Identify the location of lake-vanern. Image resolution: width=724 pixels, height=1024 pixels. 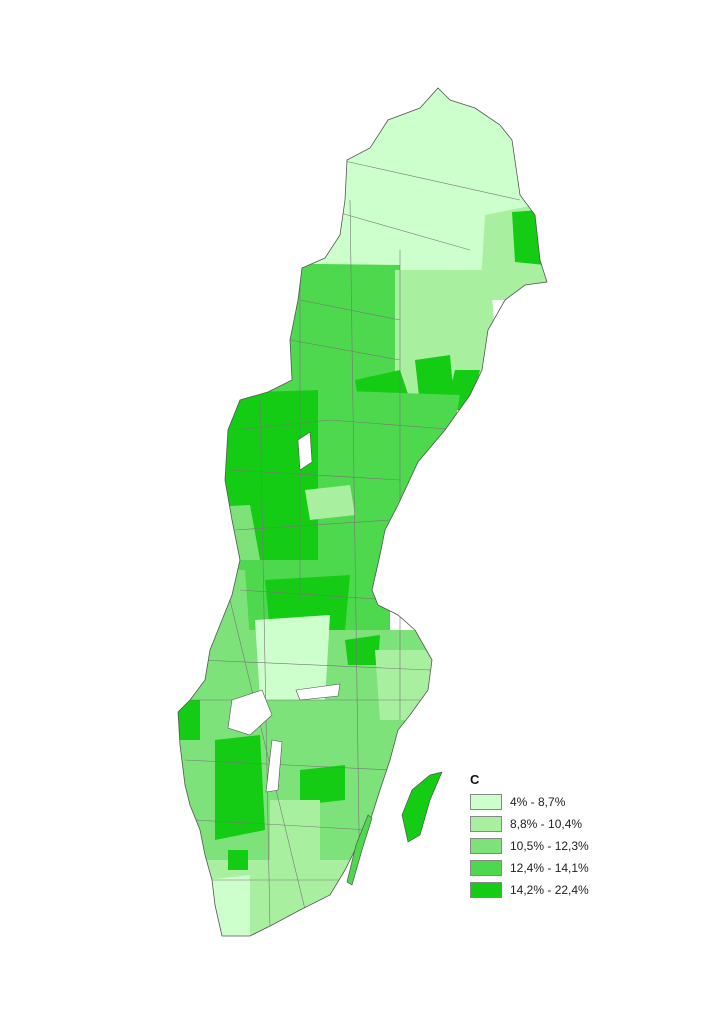
(250, 712).